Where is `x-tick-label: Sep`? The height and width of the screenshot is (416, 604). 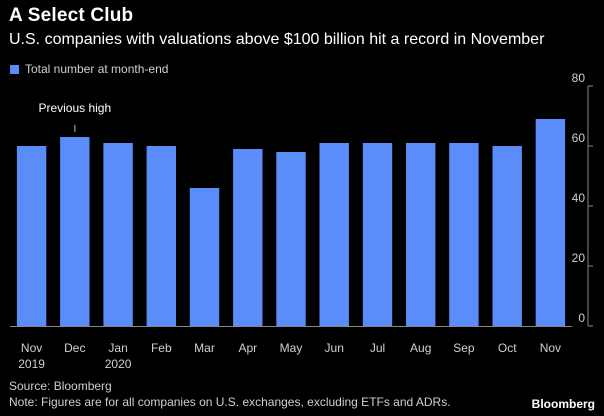 x-tick-label: Sep is located at coordinates (464, 348).